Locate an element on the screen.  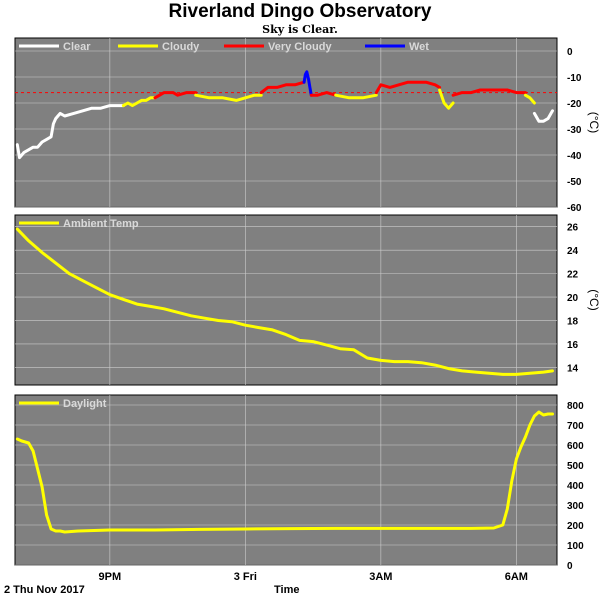
panel-2-y-tick-label: 16 is located at coordinates (573, 345).